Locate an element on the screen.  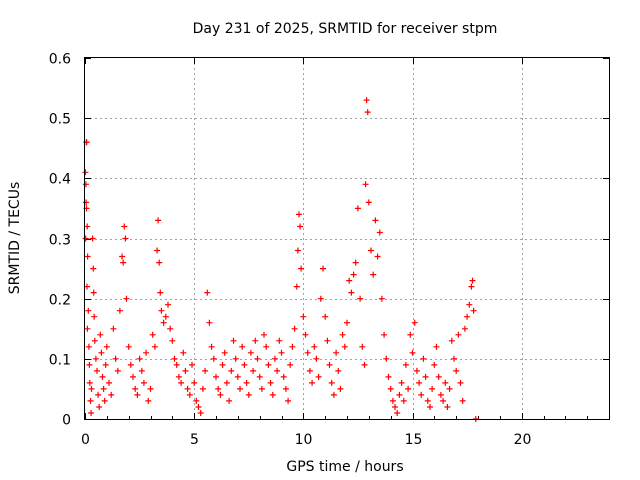
x-tick-label: 20 is located at coordinates (523, 440).